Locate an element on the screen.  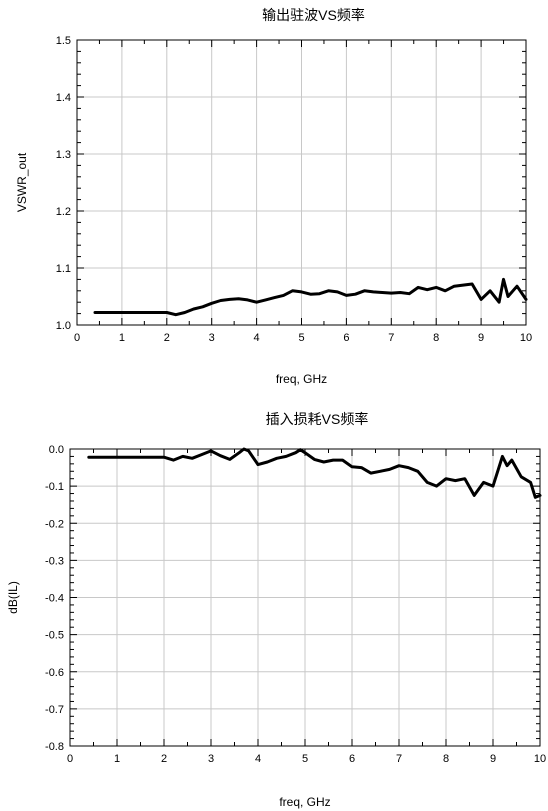
y-tick-label: 1.1 is located at coordinates (63, 269).